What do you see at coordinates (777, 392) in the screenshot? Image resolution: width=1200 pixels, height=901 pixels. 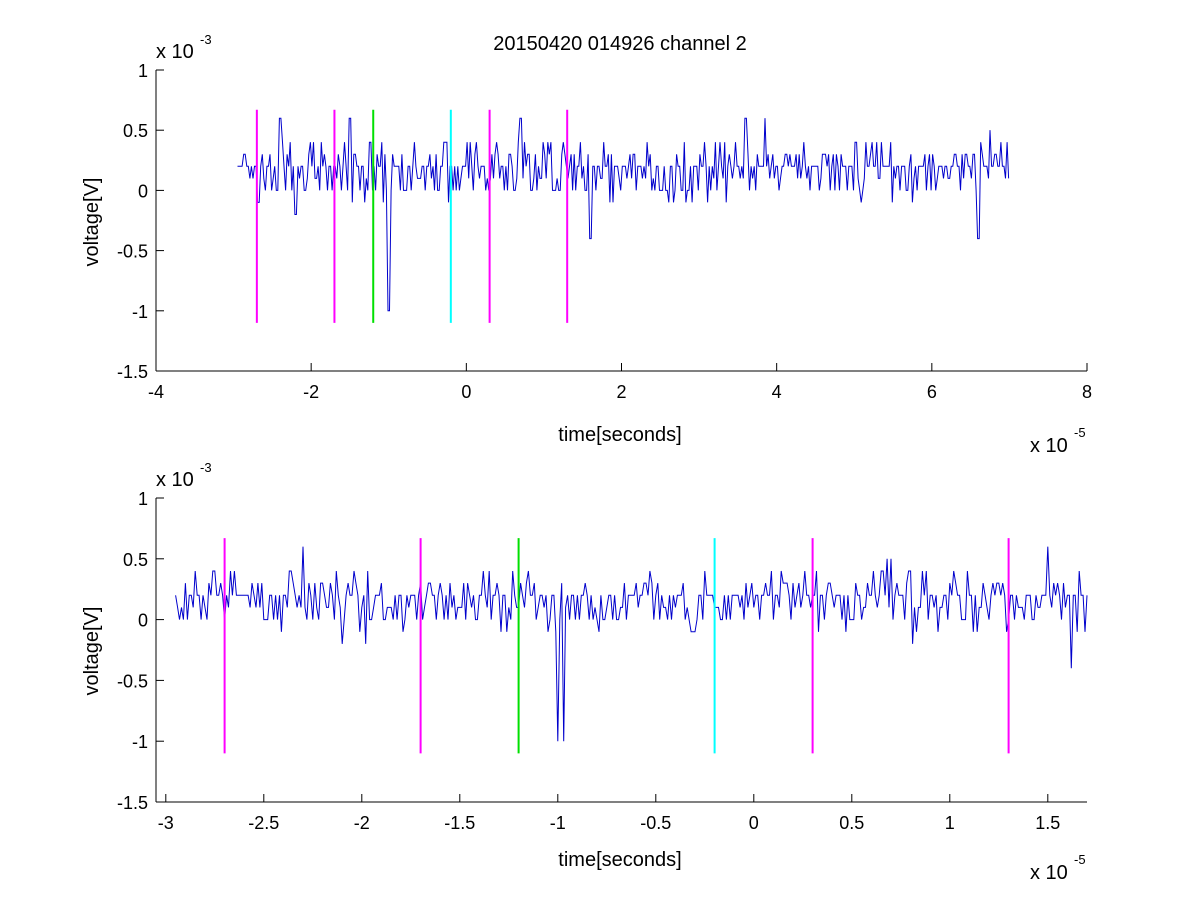 I see `x-tick-label: 4` at bounding box center [777, 392].